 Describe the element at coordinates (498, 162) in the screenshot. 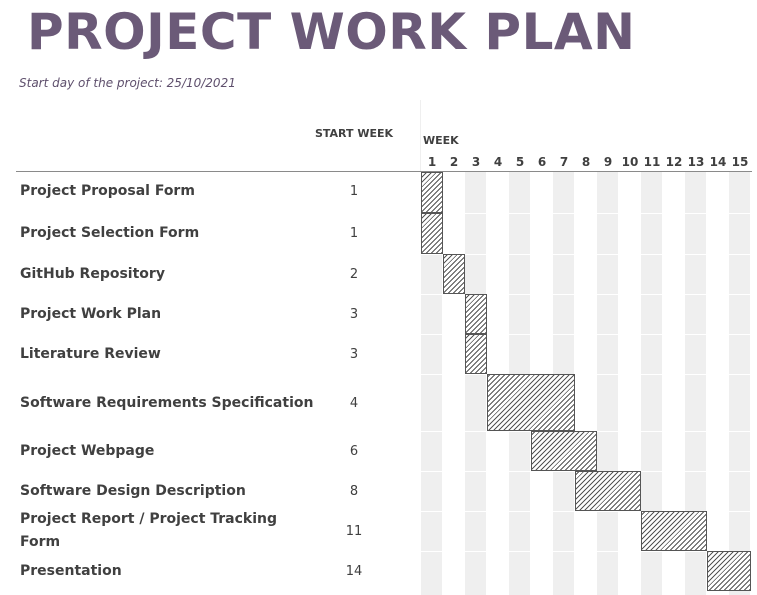

I see `week-number: 4` at that location.